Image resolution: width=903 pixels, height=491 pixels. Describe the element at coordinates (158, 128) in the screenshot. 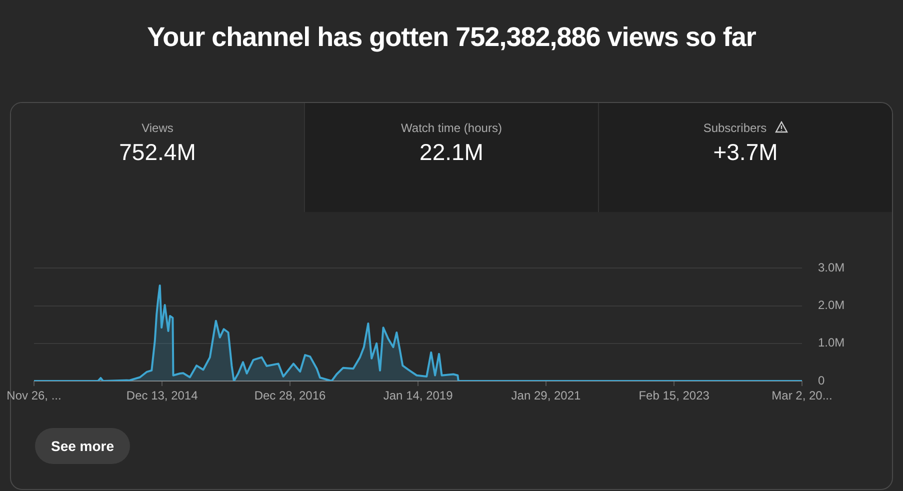

I see `text: Views` at that location.